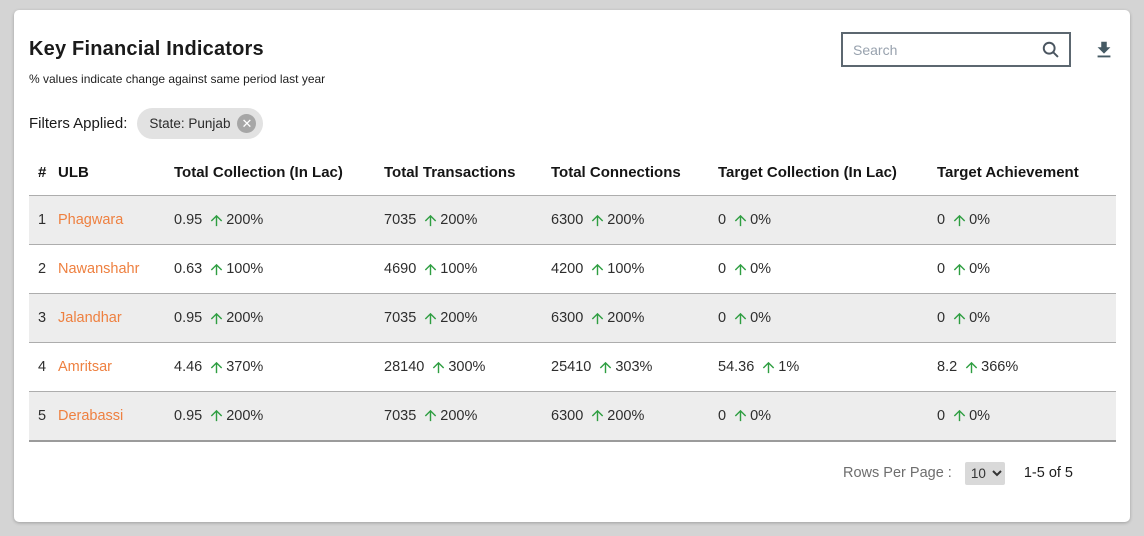  I want to click on metric-cell: 4690 100%, so click(467, 269).